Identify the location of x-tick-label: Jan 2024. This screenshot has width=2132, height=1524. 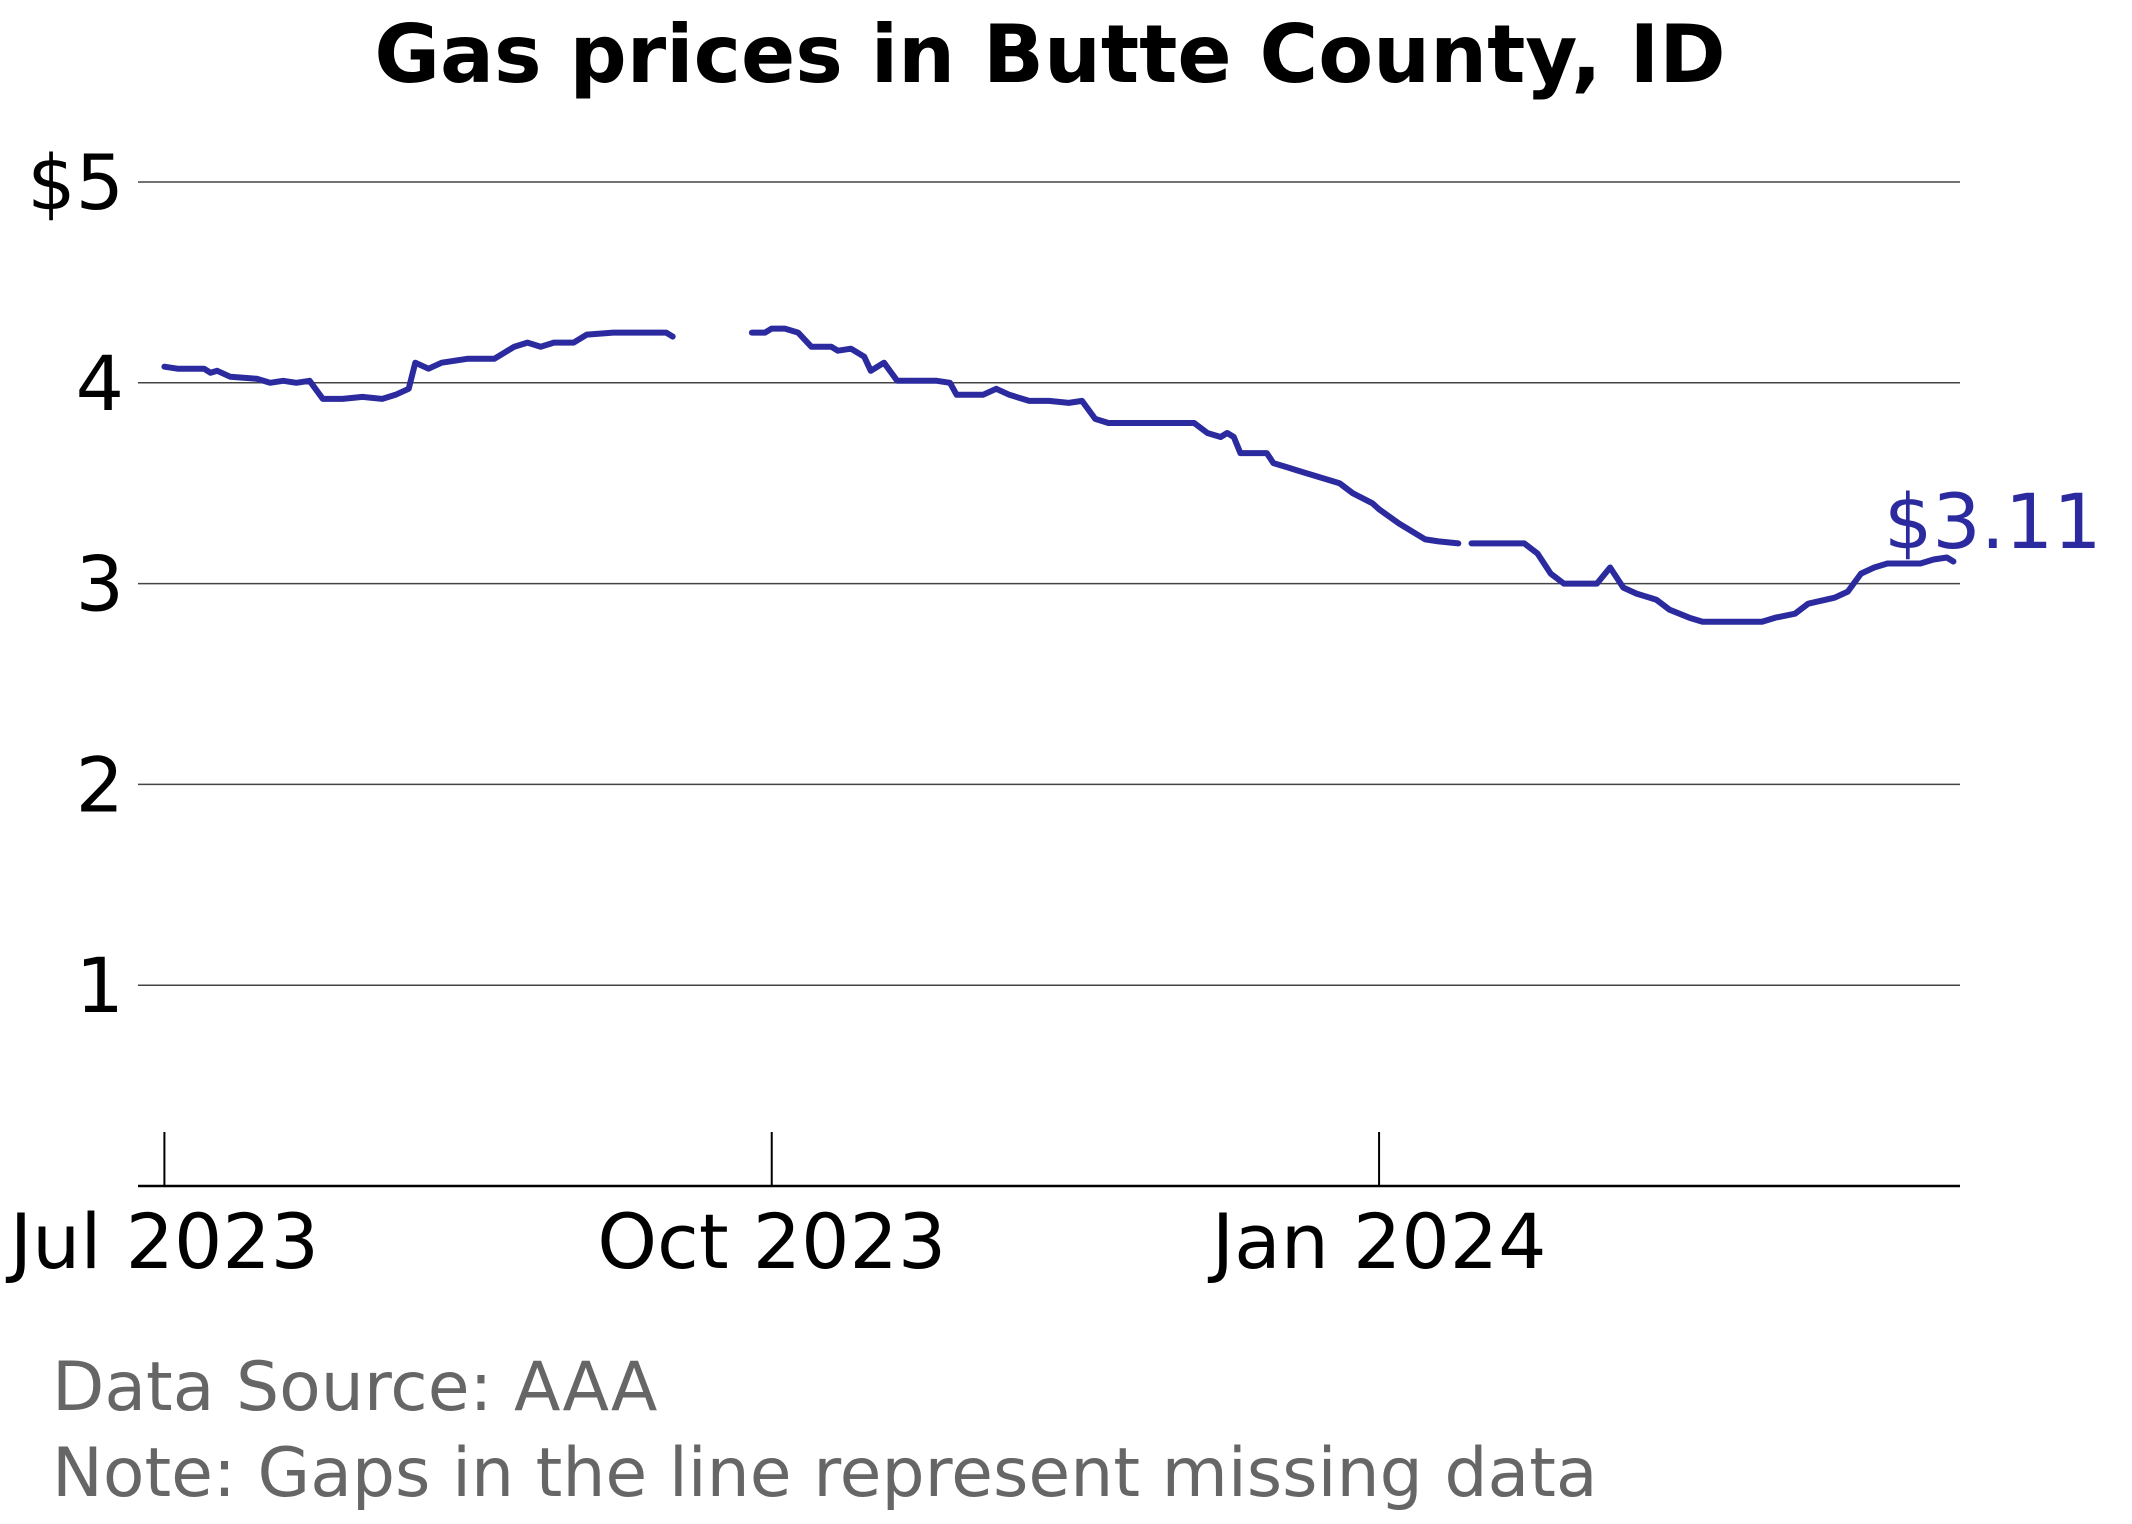
(1377, 1241).